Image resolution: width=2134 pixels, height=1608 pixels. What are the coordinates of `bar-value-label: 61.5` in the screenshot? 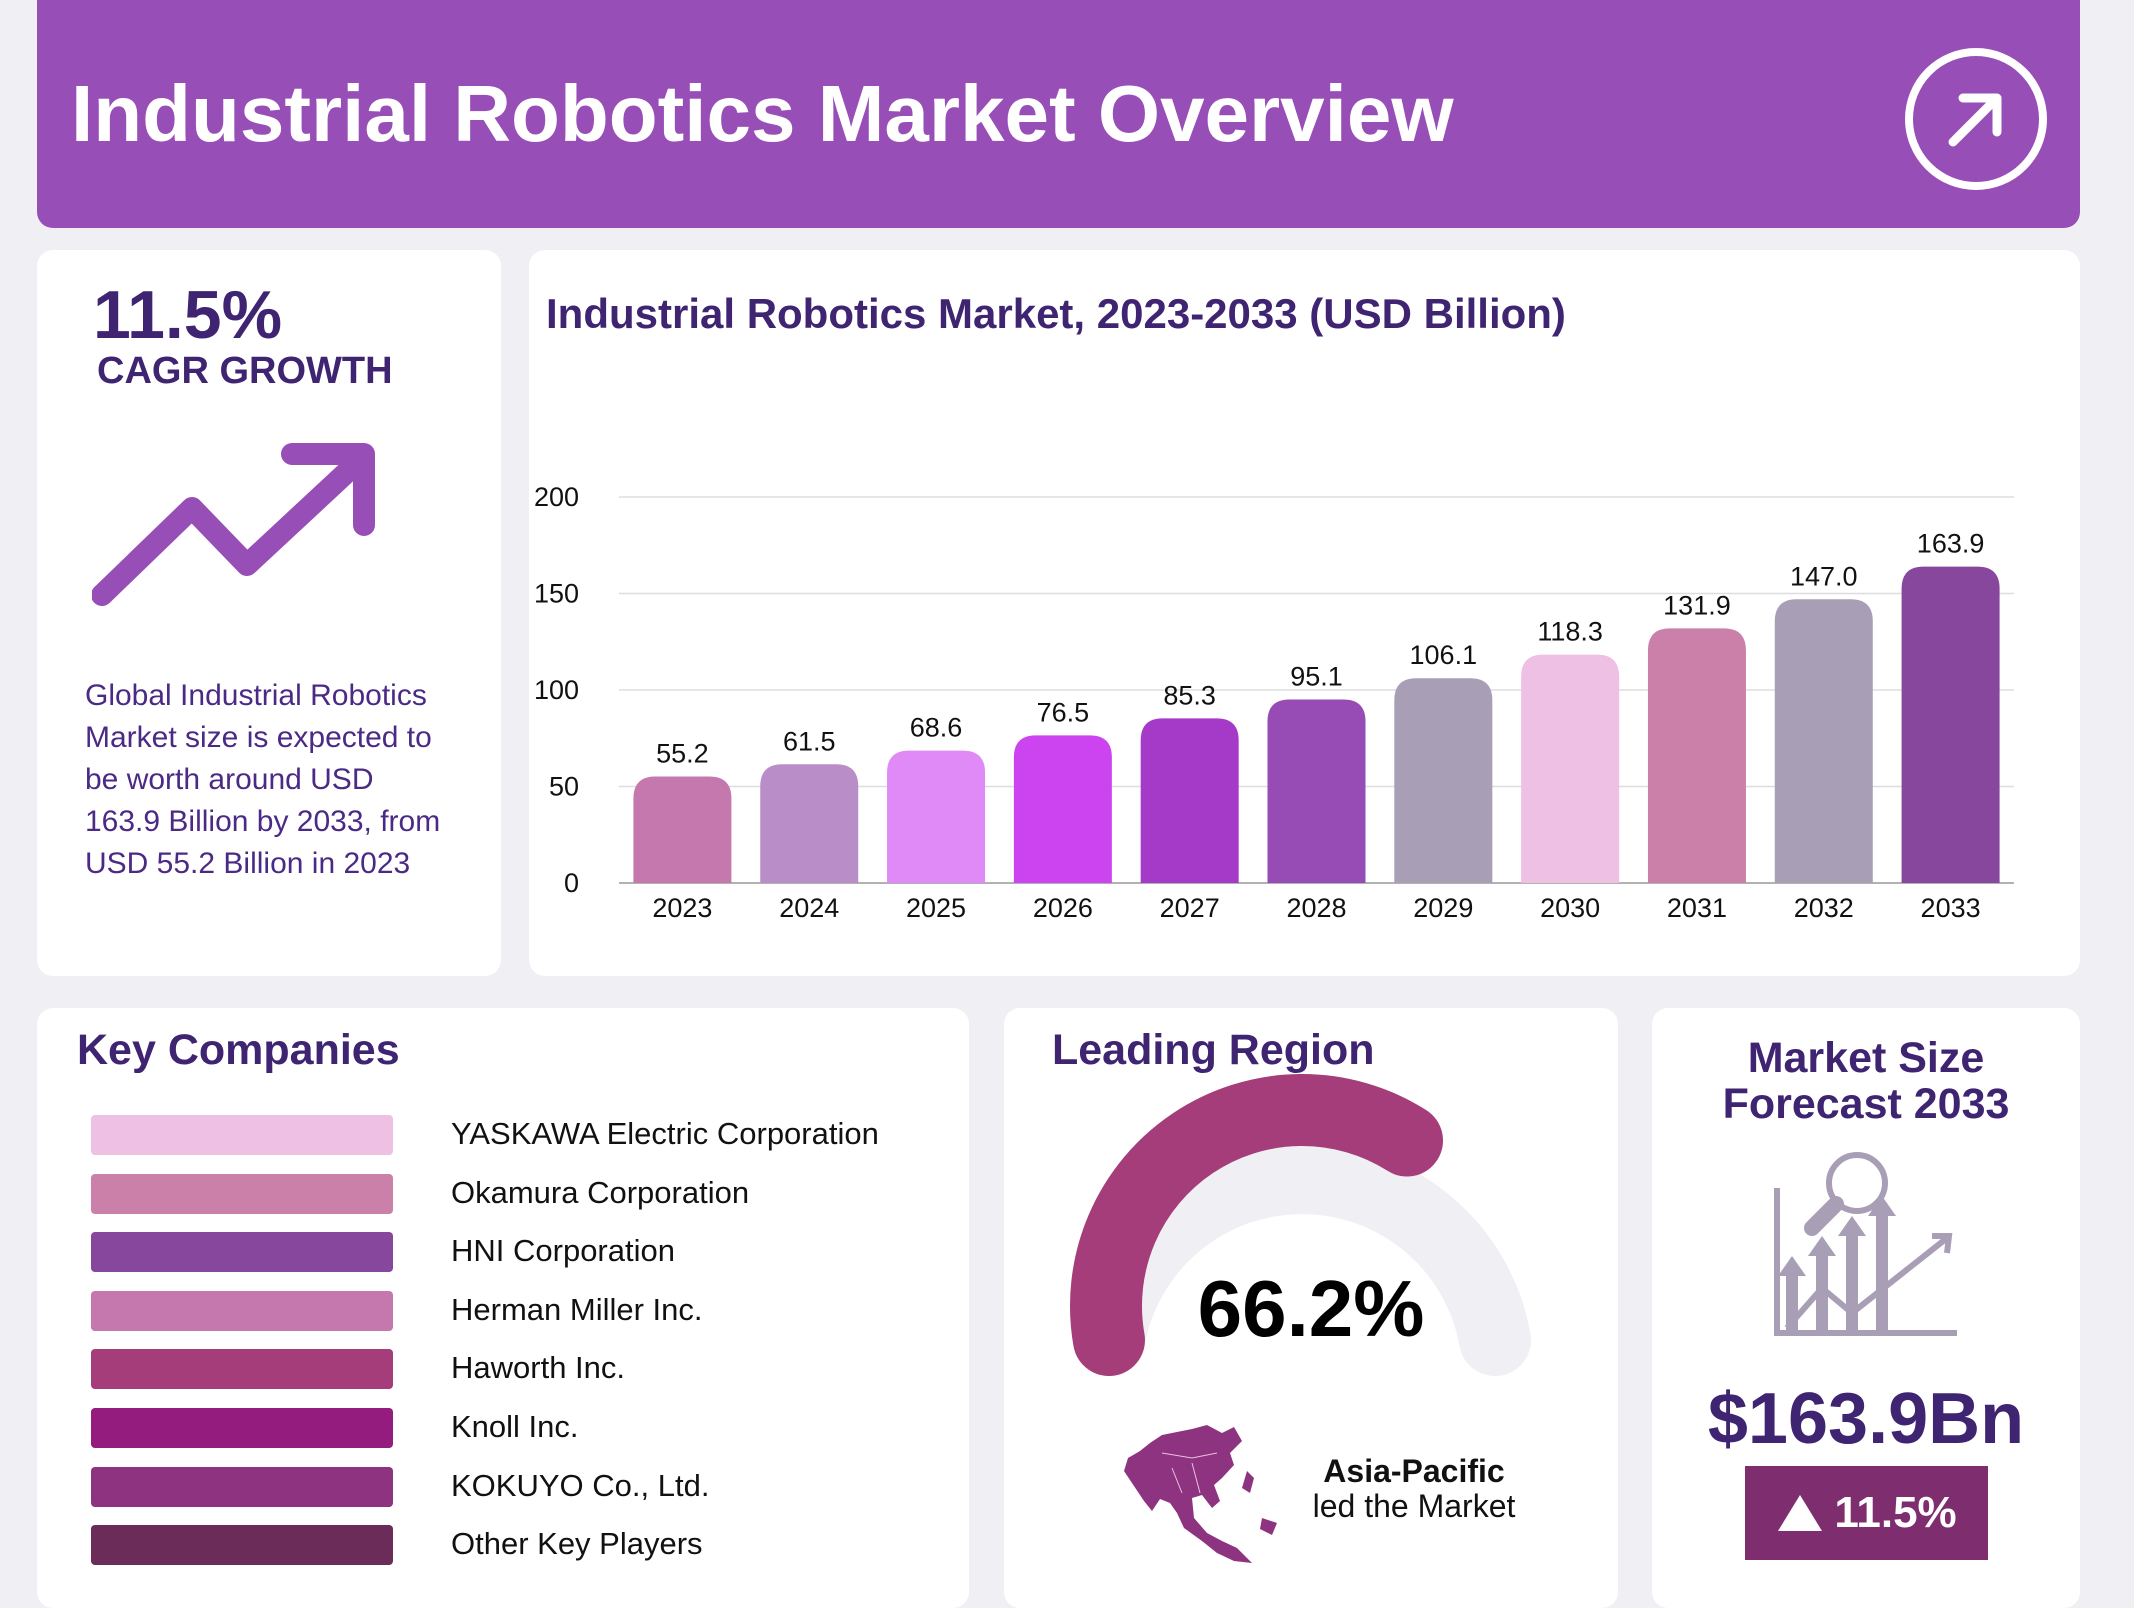 It's located at (809, 741).